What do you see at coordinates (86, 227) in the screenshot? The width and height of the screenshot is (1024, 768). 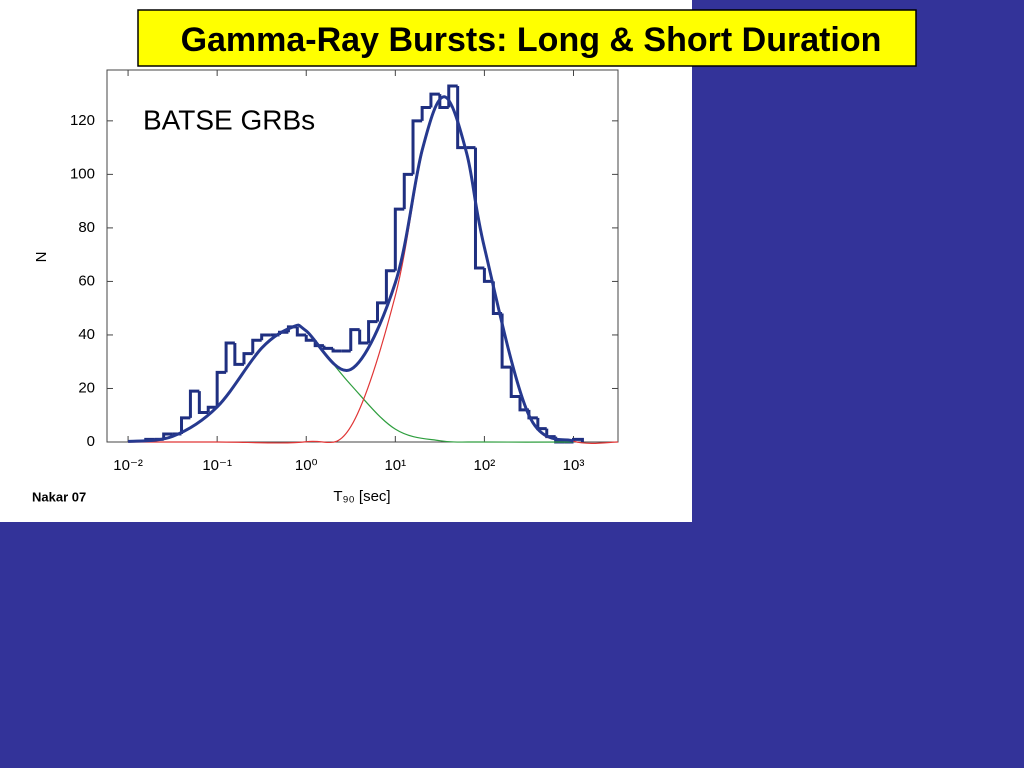 I see `y-tick-label: 80` at bounding box center [86, 227].